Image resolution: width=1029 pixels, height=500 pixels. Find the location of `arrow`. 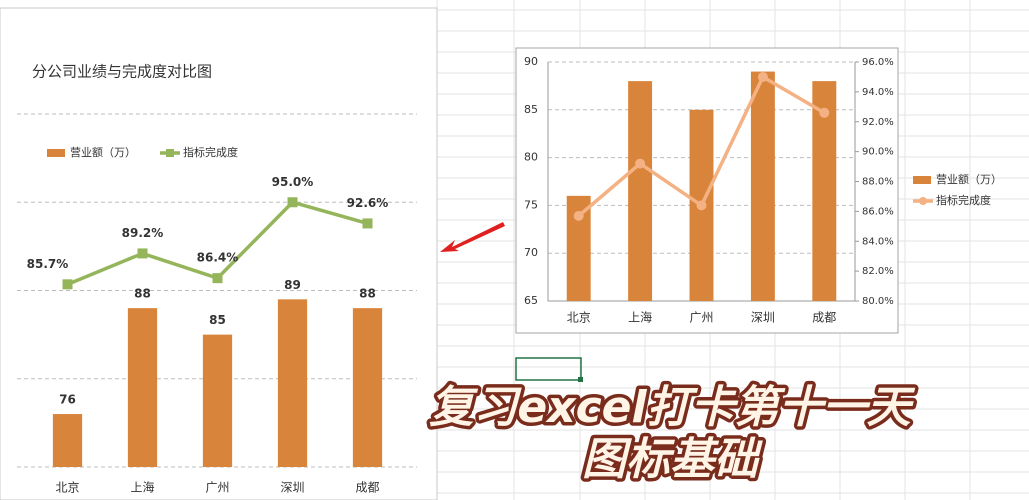

arrow is located at coordinates (472, 237).